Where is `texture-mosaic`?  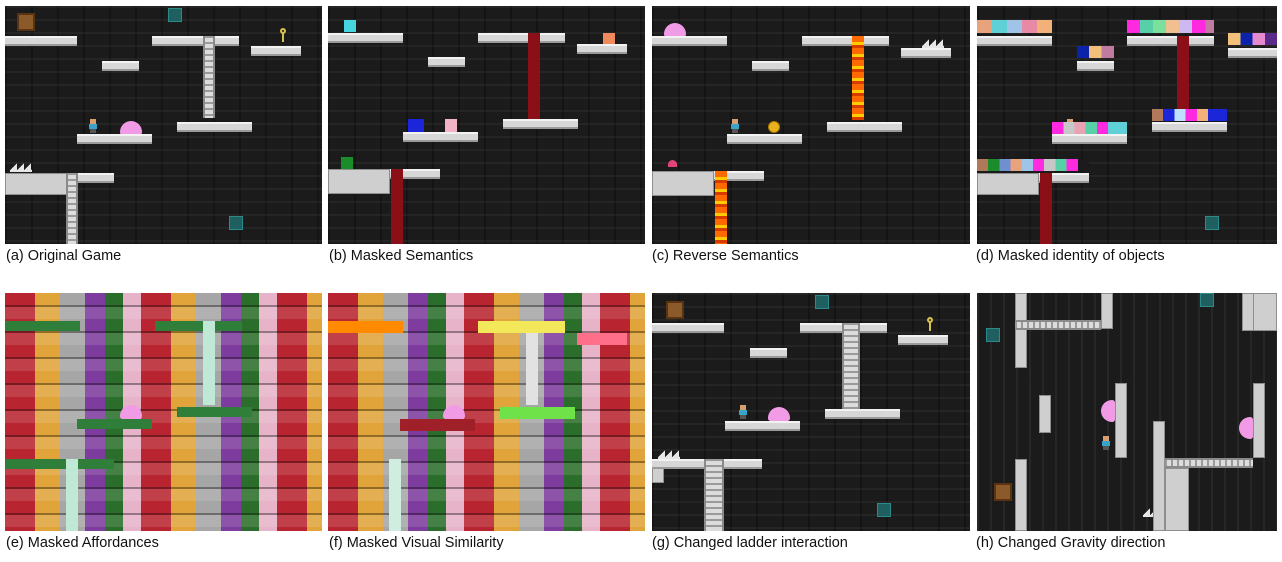 texture-mosaic is located at coordinates (163, 412).